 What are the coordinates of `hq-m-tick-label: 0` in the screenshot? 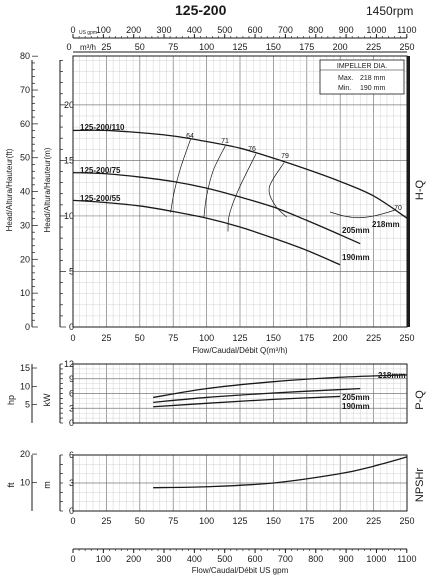 It's located at (71, 327).